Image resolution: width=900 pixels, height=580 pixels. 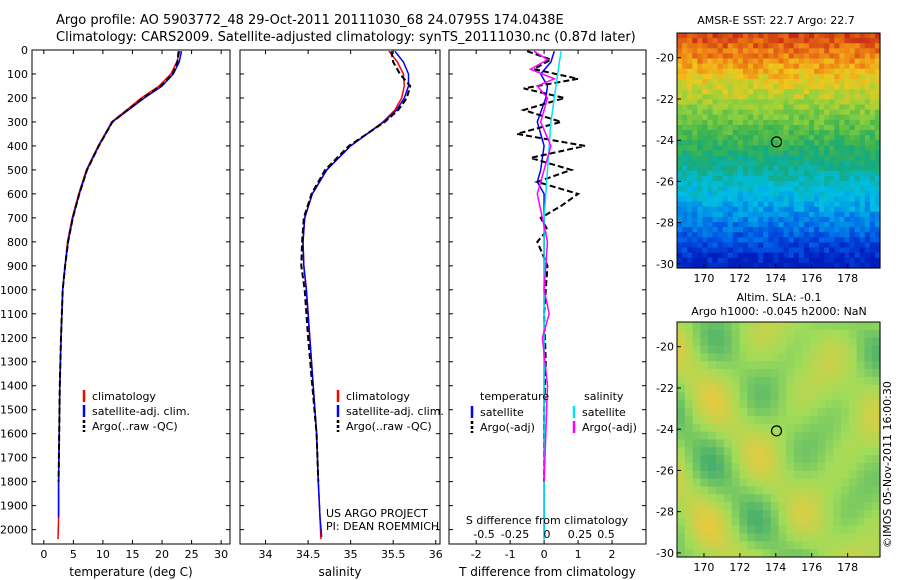 I want to click on map-x-tick-label: 172, so click(x=739, y=278).